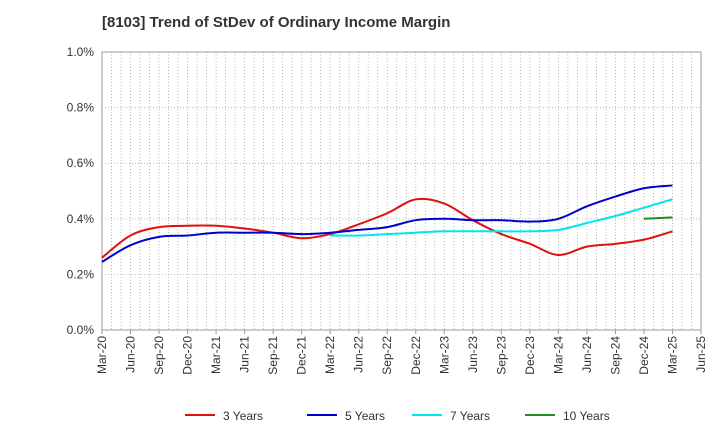  What do you see at coordinates (658, 218) in the screenshot?
I see `series-line-10-years` at bounding box center [658, 218].